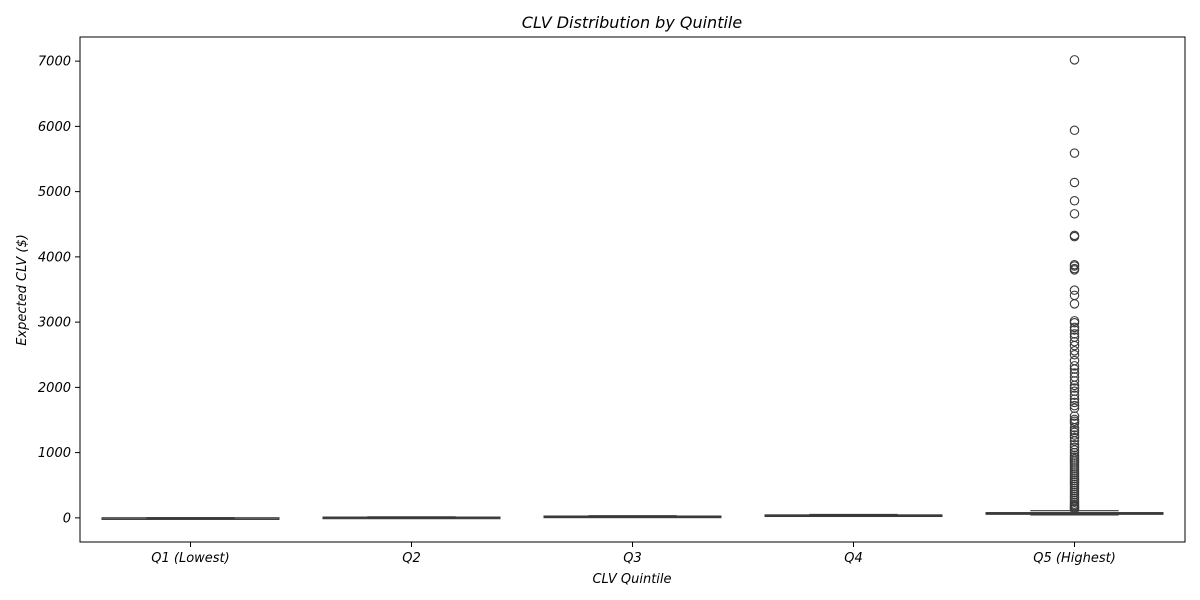  Describe the element at coordinates (411, 558) in the screenshot. I see `x-tick-label: Q2` at that location.